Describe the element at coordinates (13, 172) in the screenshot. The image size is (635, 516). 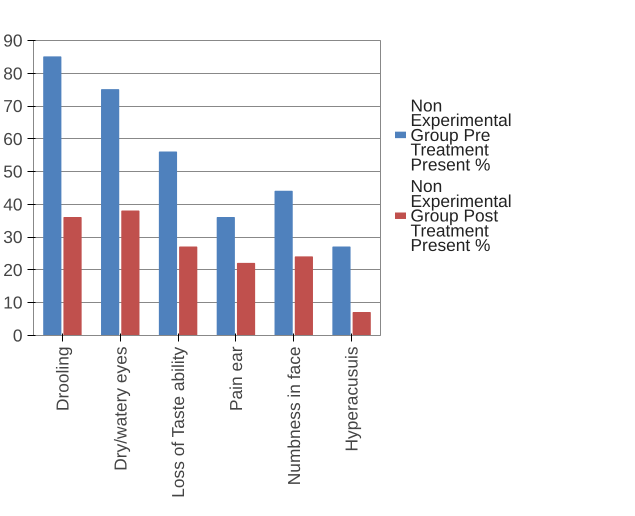
I see `y-tick-label: 50` at that location.